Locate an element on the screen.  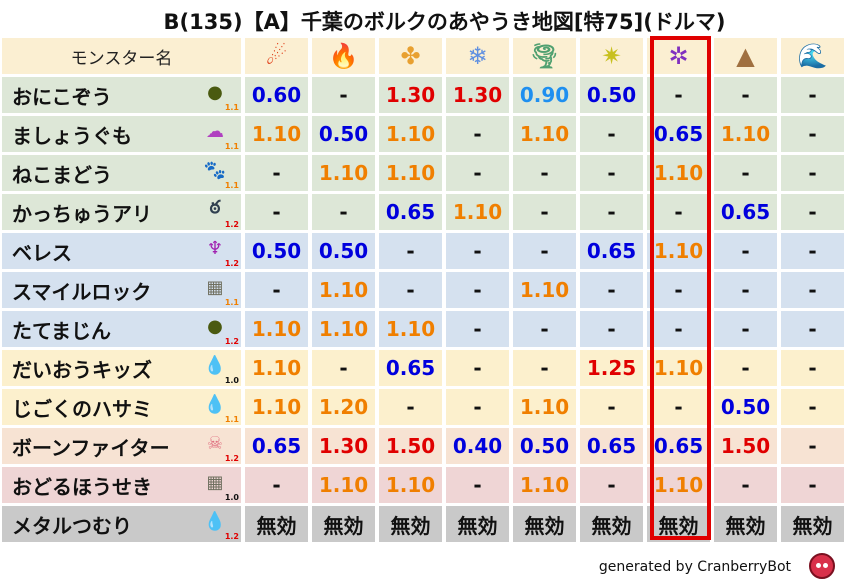
paw-icon: 🐾 is located at coordinates (215, 170).